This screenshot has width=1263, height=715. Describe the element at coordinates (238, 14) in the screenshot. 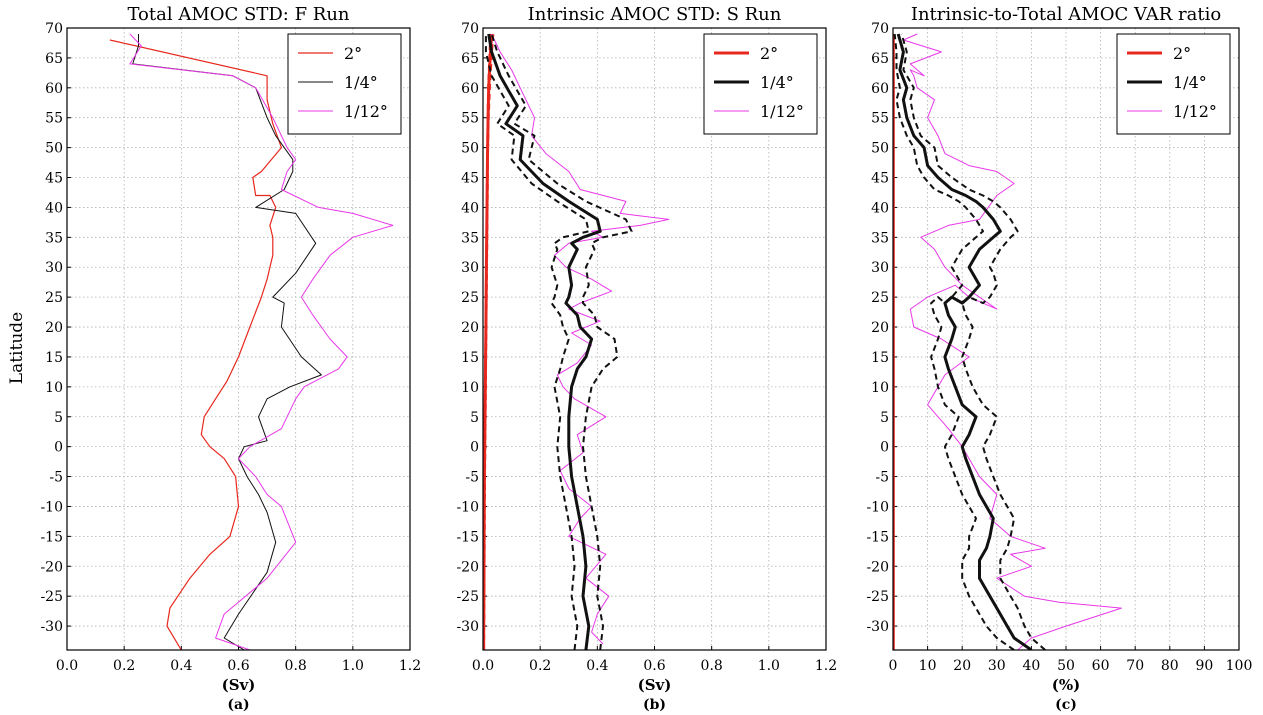

I see `panel-title: Total AMOC STD: F Run` at that location.